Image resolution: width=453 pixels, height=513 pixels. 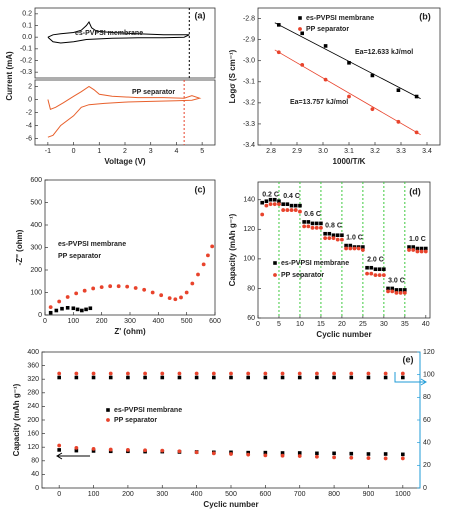 What do you see at coordinates (270, 195) in the screenshot?
I see `rate-label: 0.2 C` at bounding box center [270, 195].